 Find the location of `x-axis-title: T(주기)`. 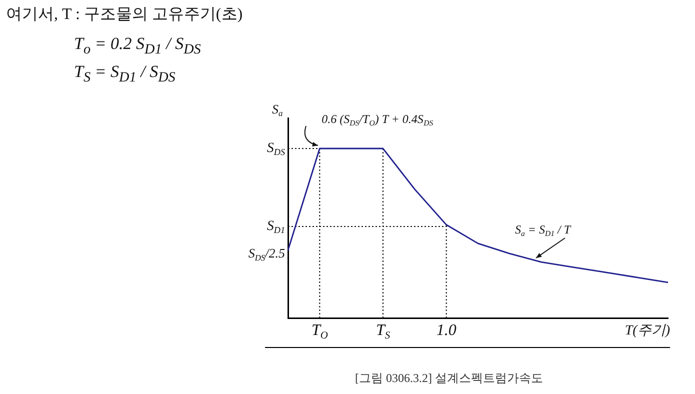

x-axis-title: T(주기) is located at coordinates (647, 331).